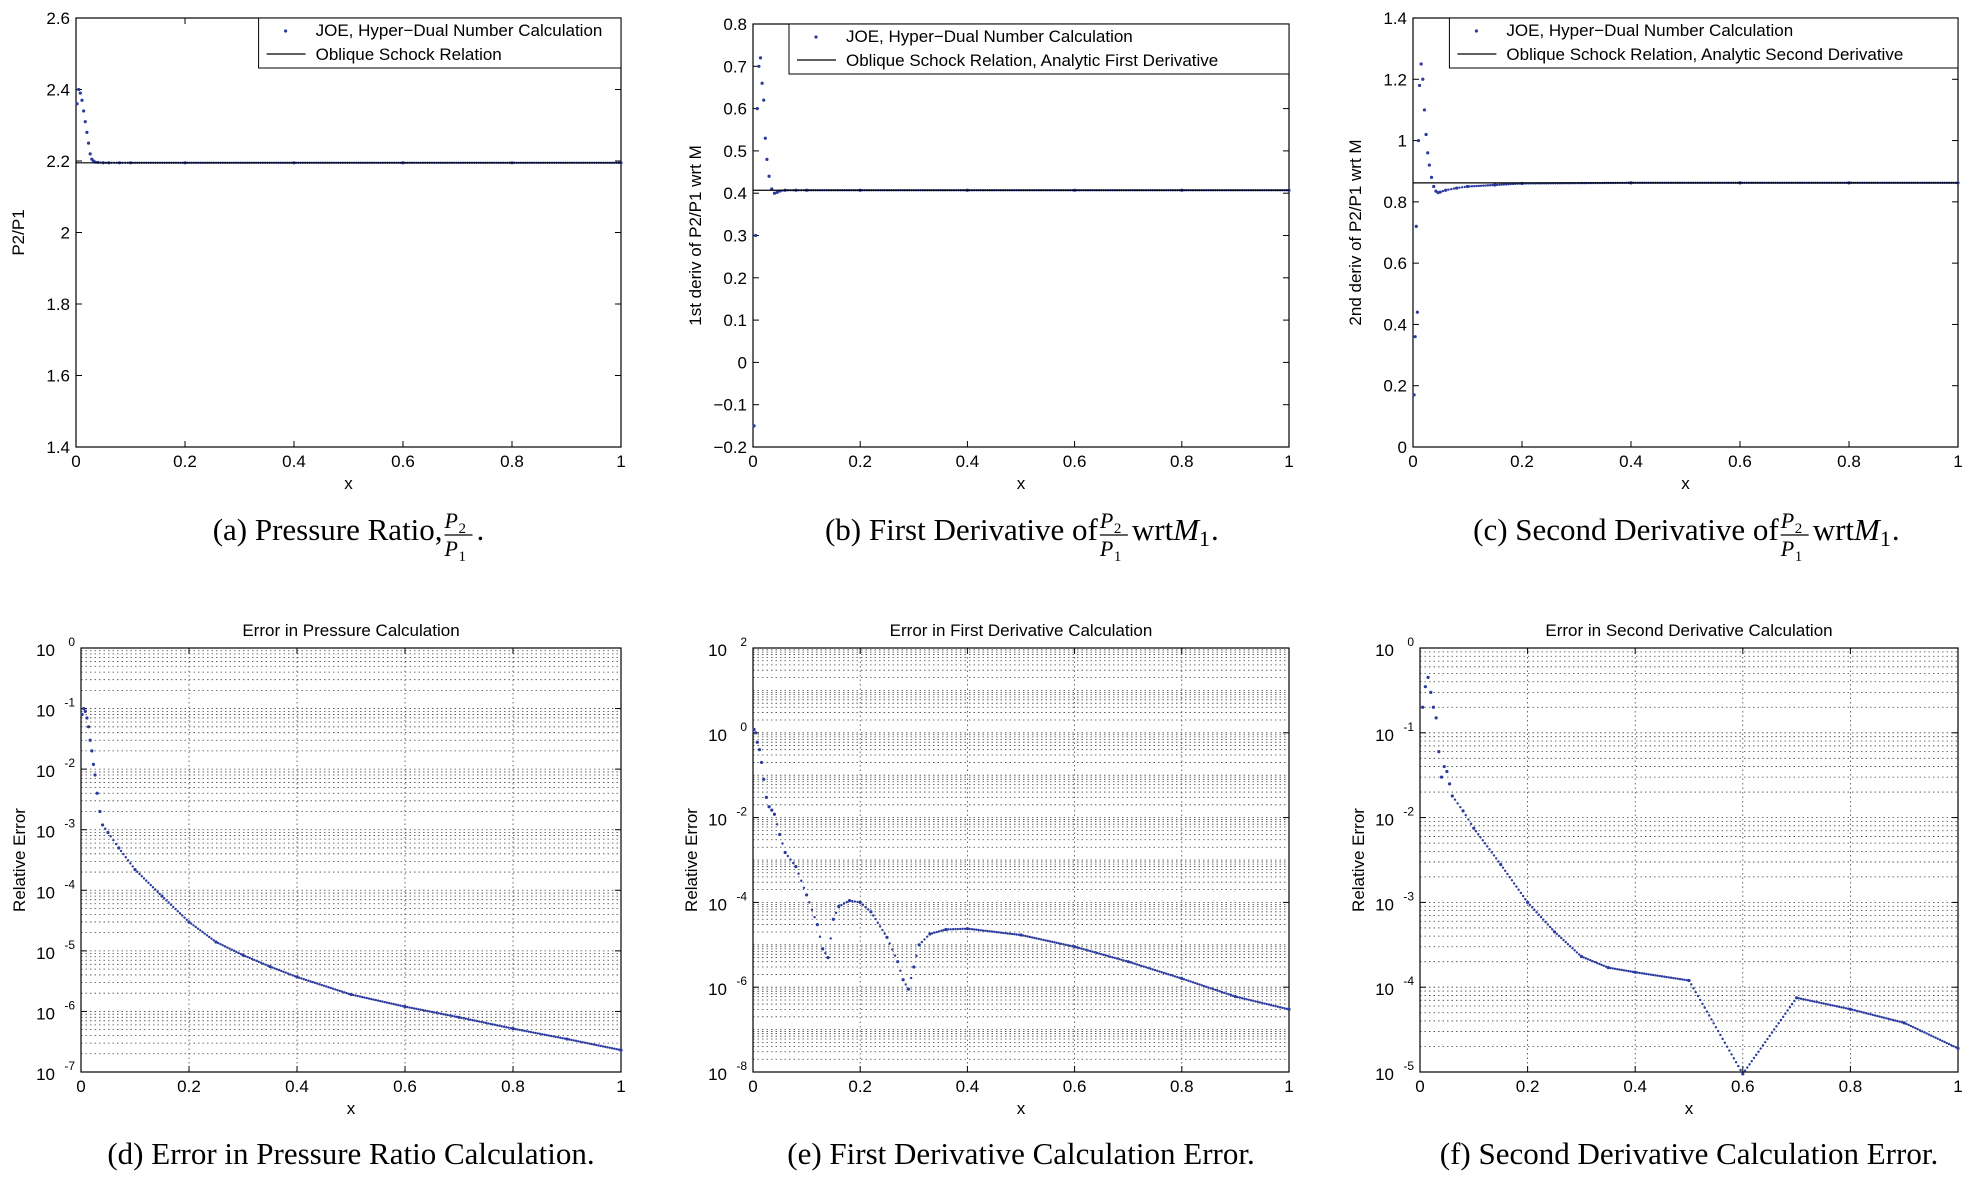  Describe the element at coordinates (1039, 49) in the screenshot. I see `legend-box` at that location.